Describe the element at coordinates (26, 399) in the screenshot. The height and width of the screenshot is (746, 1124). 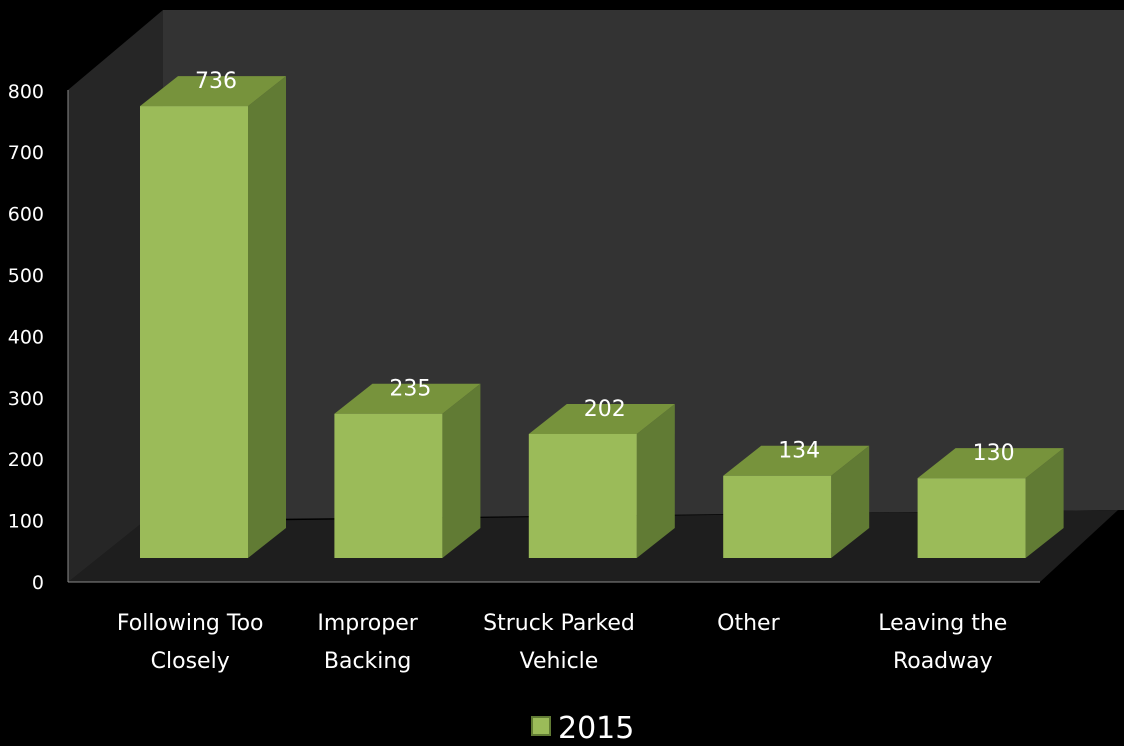
I see `y-tick-label: 300` at that location.